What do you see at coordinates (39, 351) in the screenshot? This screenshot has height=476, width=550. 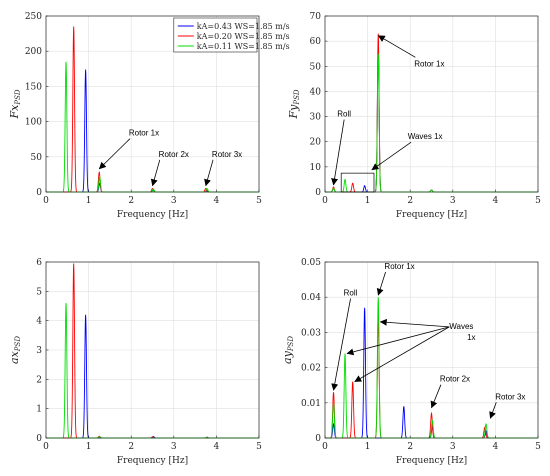 I see `y-tick-label: 3` at bounding box center [39, 351].